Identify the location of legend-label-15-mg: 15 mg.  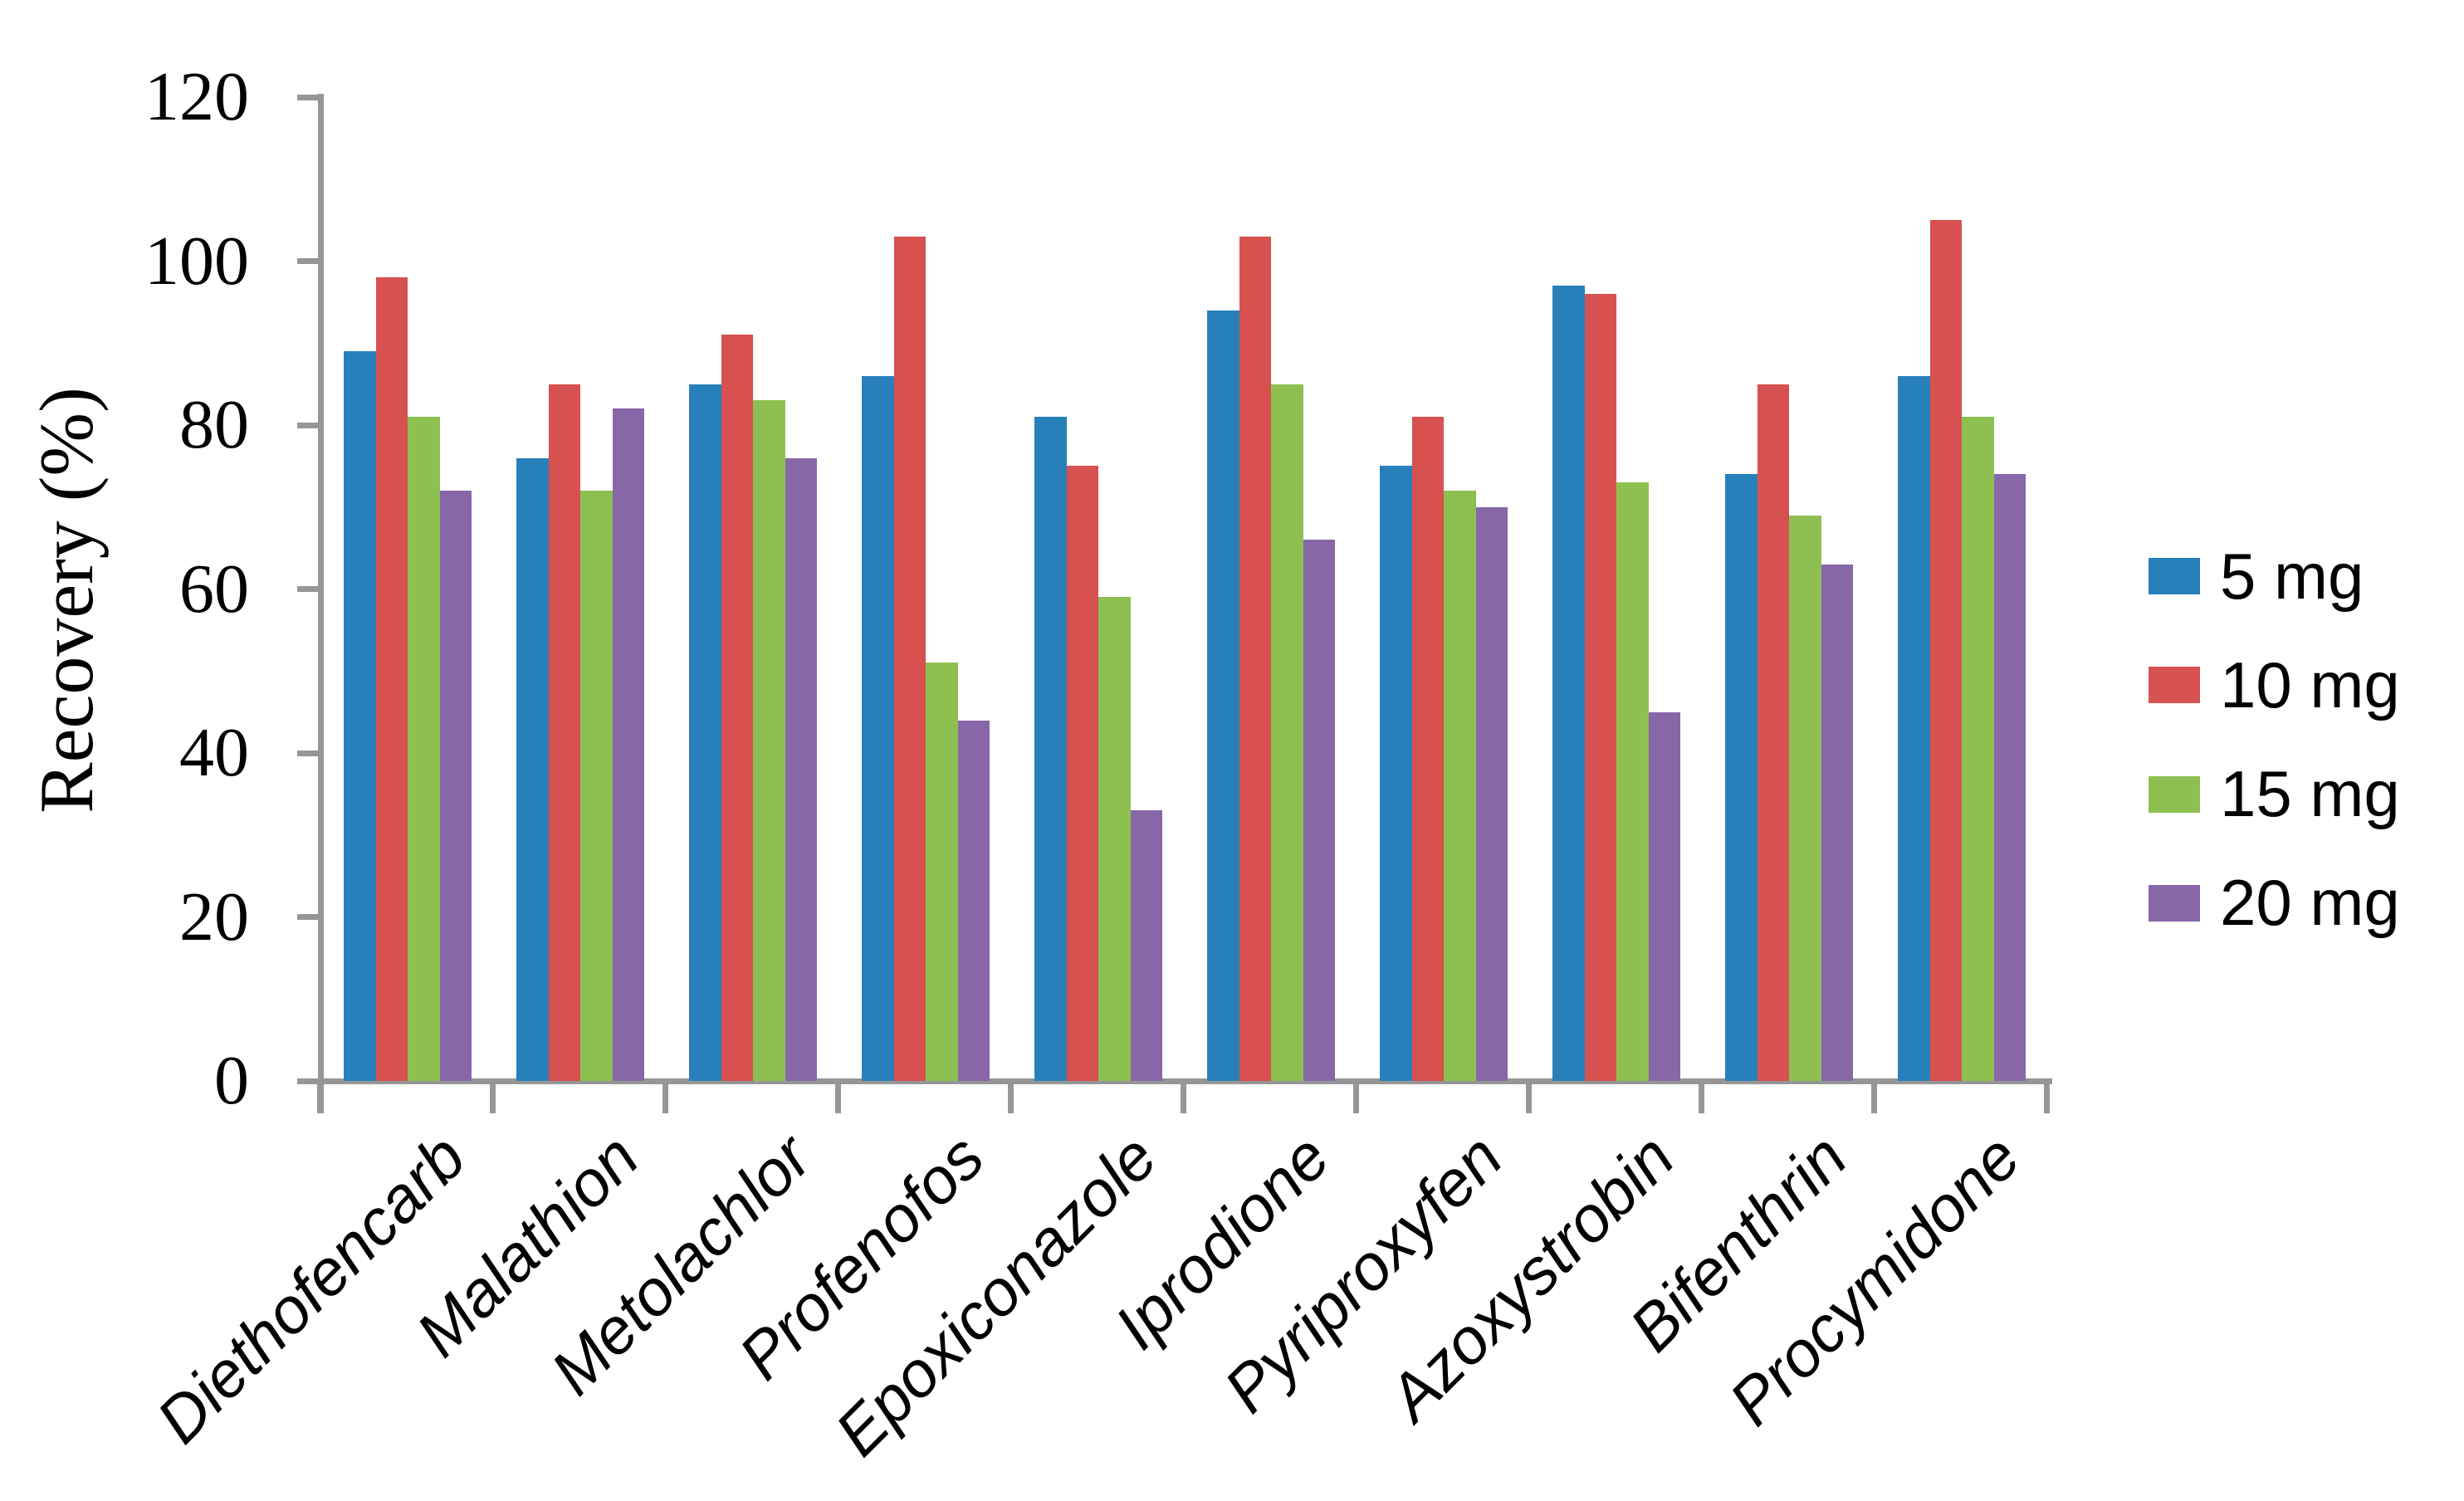
(2310, 794).